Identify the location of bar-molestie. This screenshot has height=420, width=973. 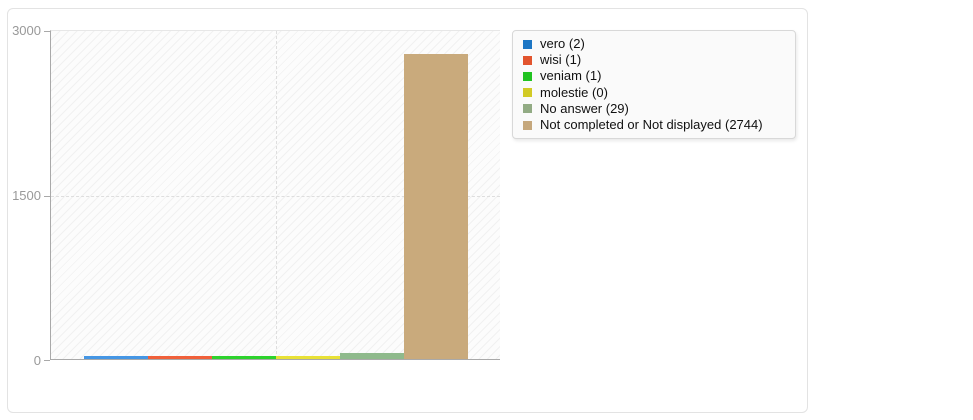
(307, 357).